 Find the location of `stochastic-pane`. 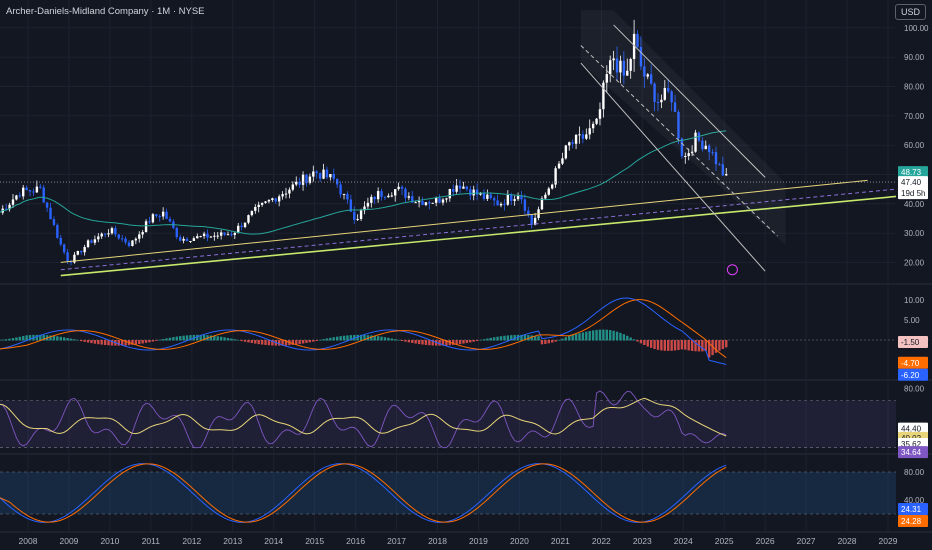

stochastic-pane is located at coordinates (448, 493).